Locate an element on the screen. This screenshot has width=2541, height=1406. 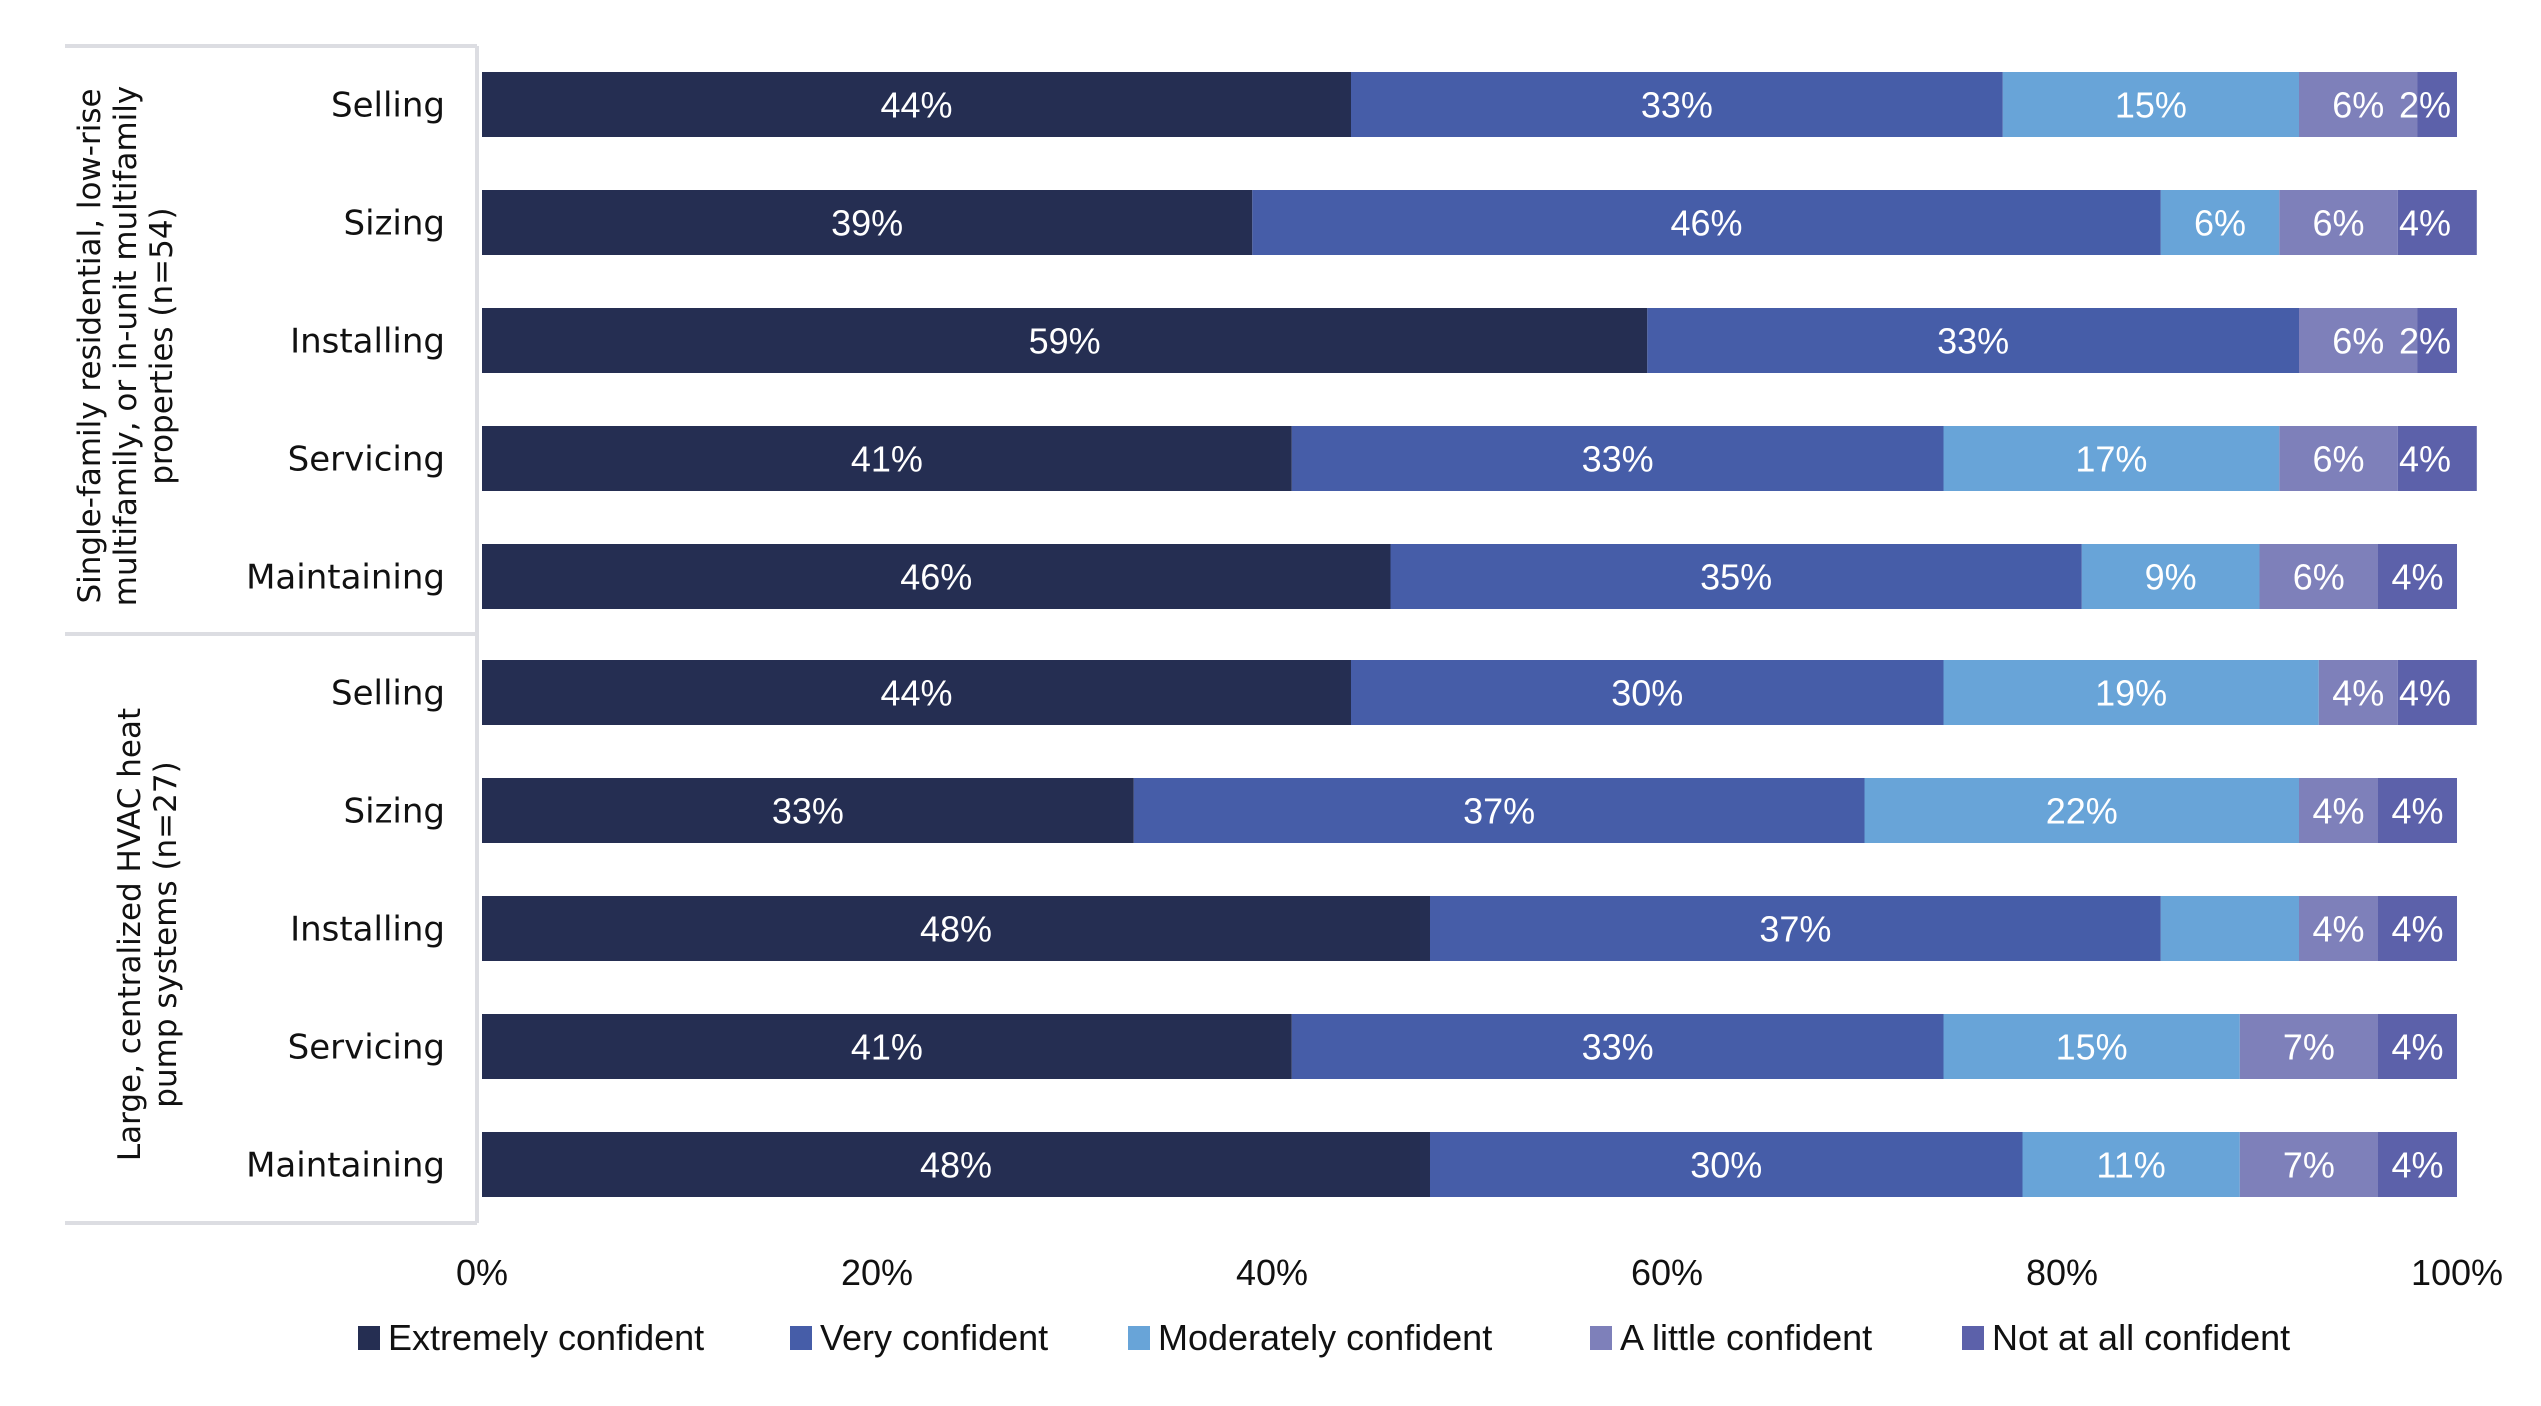
data-label: 11% is located at coordinates (2130, 1165).